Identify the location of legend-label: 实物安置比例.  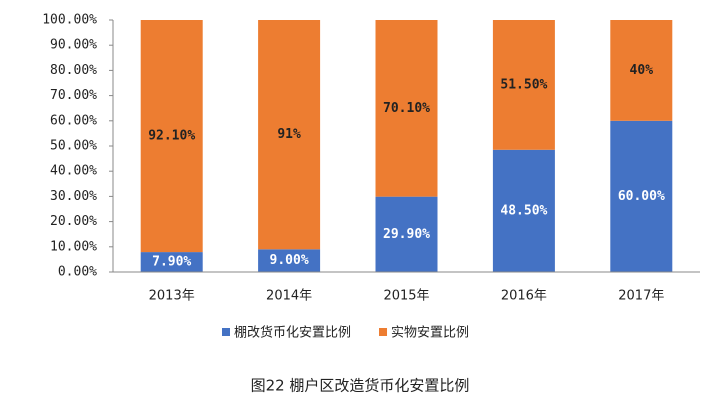
(430, 333).